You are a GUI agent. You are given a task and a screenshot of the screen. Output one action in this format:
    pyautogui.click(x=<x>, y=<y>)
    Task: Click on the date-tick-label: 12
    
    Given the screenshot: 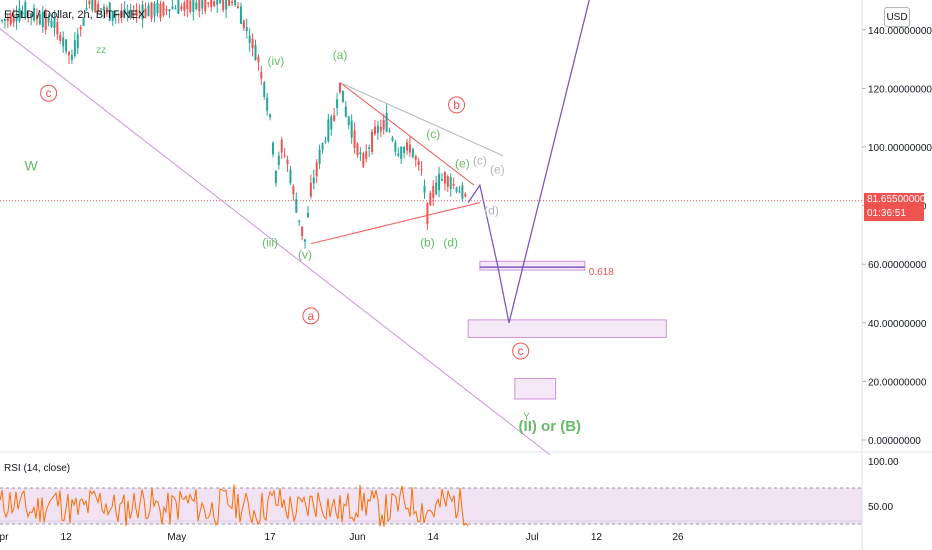 What is the action you would take?
    pyautogui.click(x=67, y=537)
    